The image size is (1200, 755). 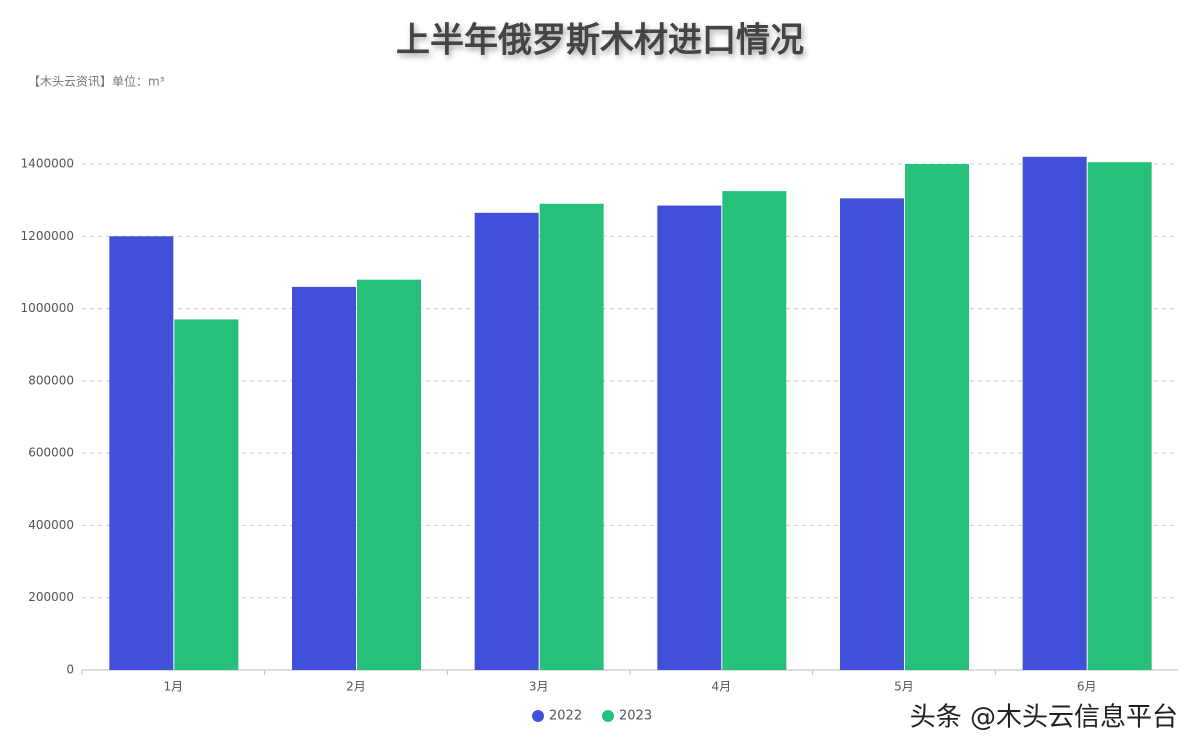 What do you see at coordinates (51, 525) in the screenshot?
I see `y-tick-label: 400000` at bounding box center [51, 525].